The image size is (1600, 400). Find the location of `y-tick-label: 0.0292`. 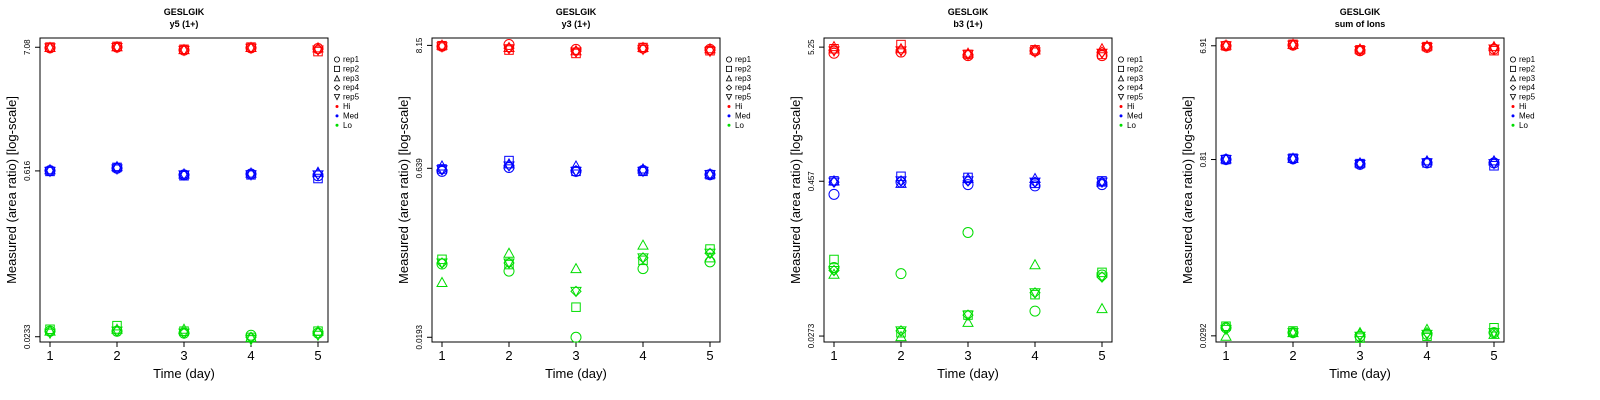

y-tick-label: 0.0292 is located at coordinates (1203, 335).